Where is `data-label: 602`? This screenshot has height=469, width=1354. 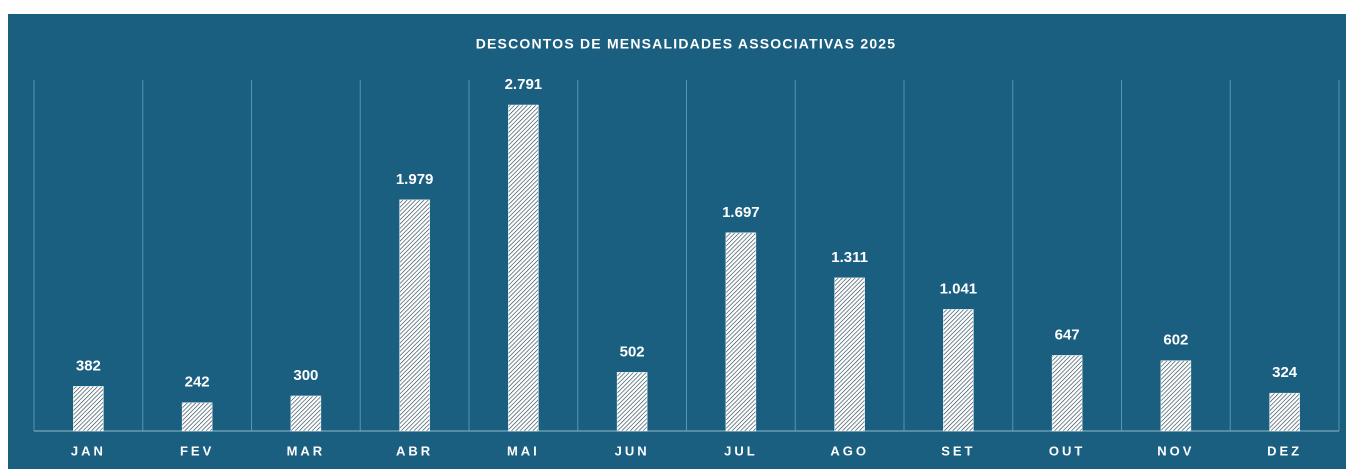
data-label: 602 is located at coordinates (1175, 340).